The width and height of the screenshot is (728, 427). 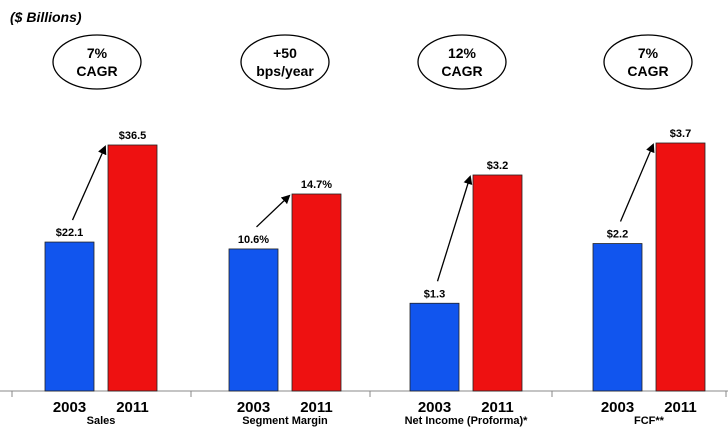 What do you see at coordinates (467, 421) in the screenshot?
I see `group-label-3: Net Income (Proforma)*` at bounding box center [467, 421].